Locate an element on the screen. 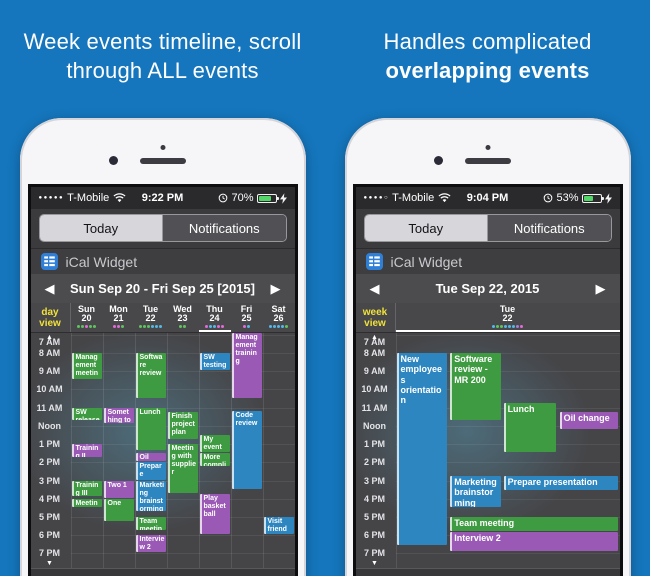 The width and height of the screenshot is (650, 576). event-meeting-with-supplier: Meeting with supplier is located at coordinates (182, 469).